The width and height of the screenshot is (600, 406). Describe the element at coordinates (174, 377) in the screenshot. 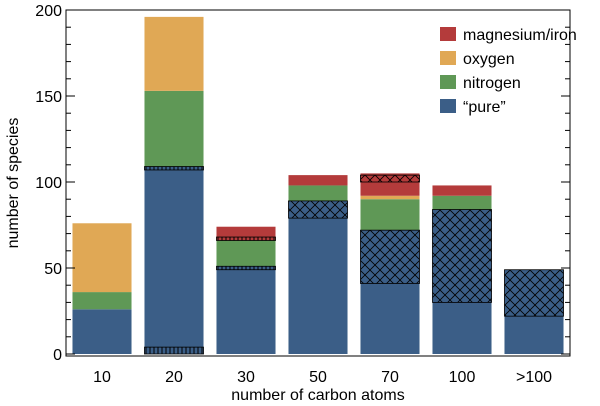

I see `x-tick-label: 20` at that location.